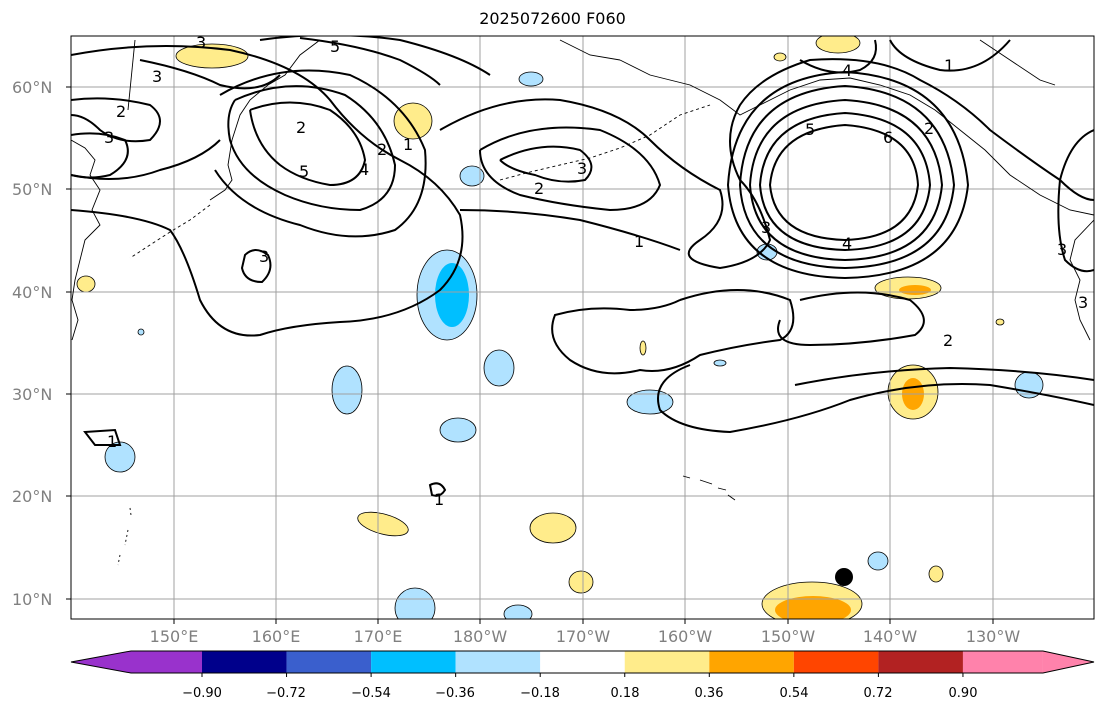 This screenshot has height=712, width=1105. I want to click on lat-label: 20°N, so click(32, 496).